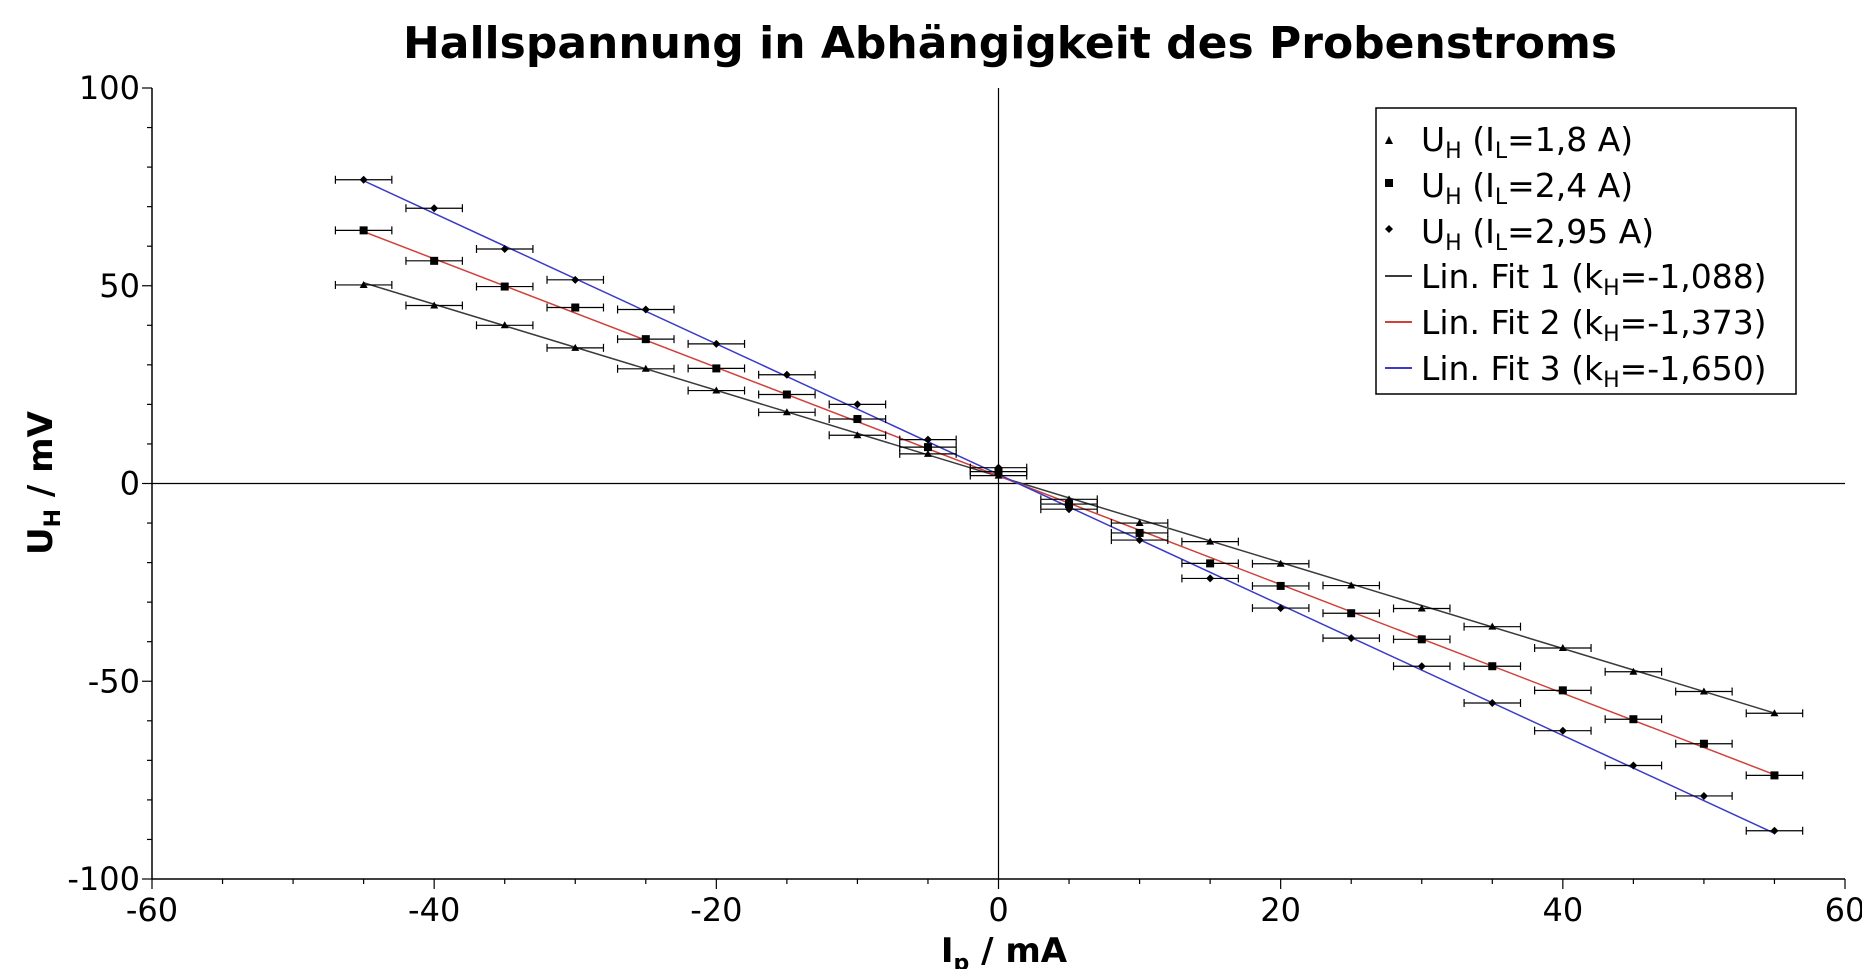 Image resolution: width=1862 pixels, height=969 pixels. What do you see at coordinates (109, 88) in the screenshot?
I see `y-tick-label: 100` at bounding box center [109, 88].